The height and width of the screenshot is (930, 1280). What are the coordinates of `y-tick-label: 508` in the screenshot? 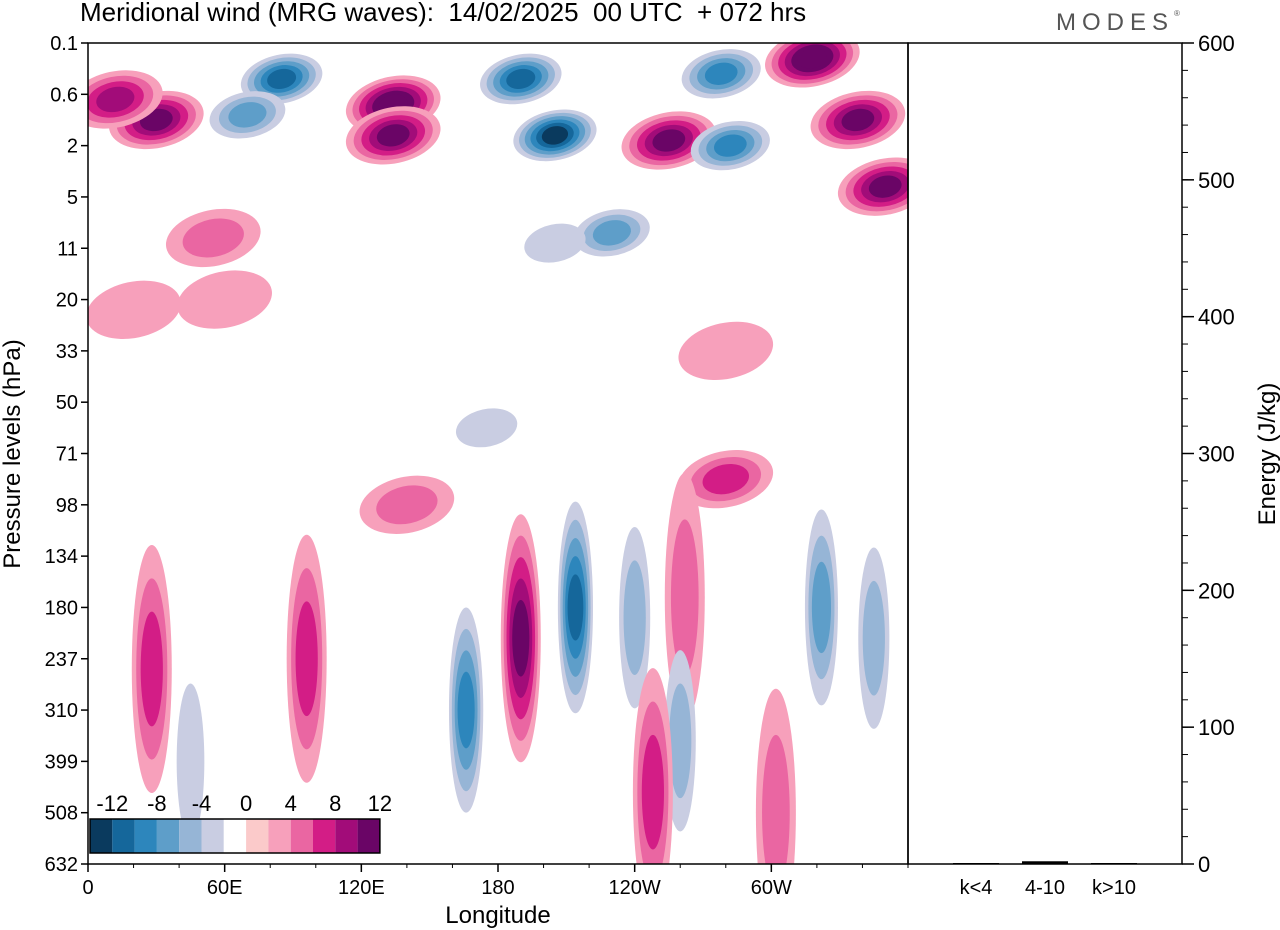 It's located at (61, 814).